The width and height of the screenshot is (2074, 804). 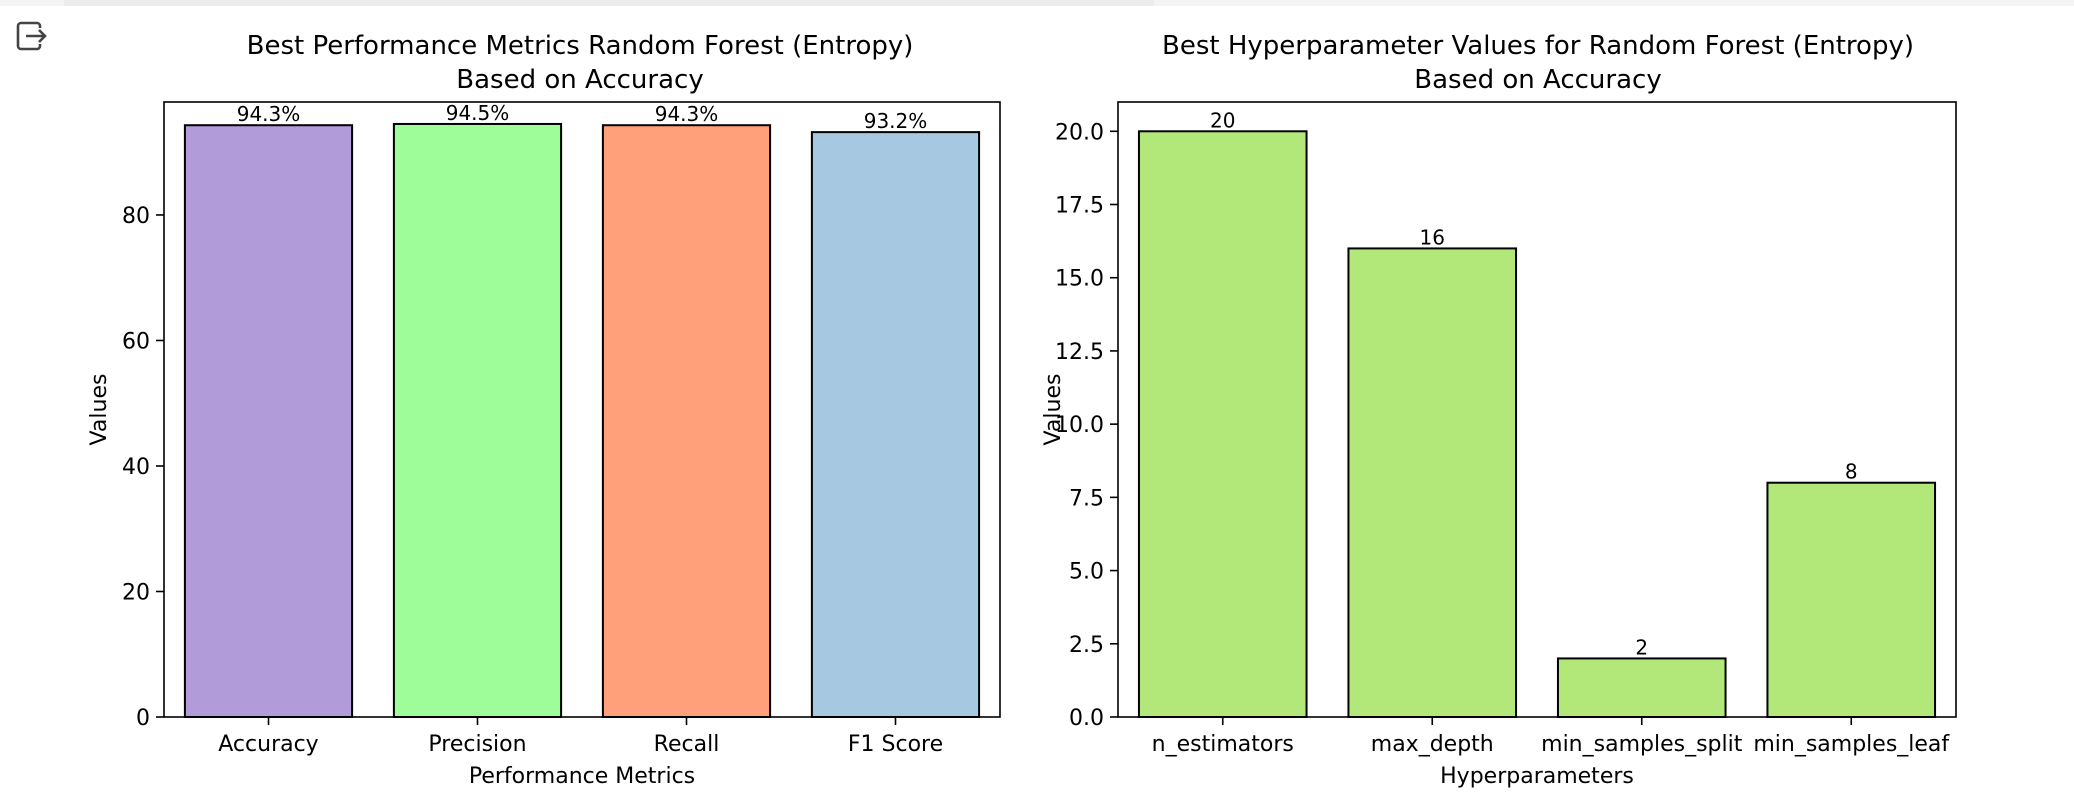 What do you see at coordinates (1432, 744) in the screenshot?
I see `hyper-x-tick-label-1: max_depth` at bounding box center [1432, 744].